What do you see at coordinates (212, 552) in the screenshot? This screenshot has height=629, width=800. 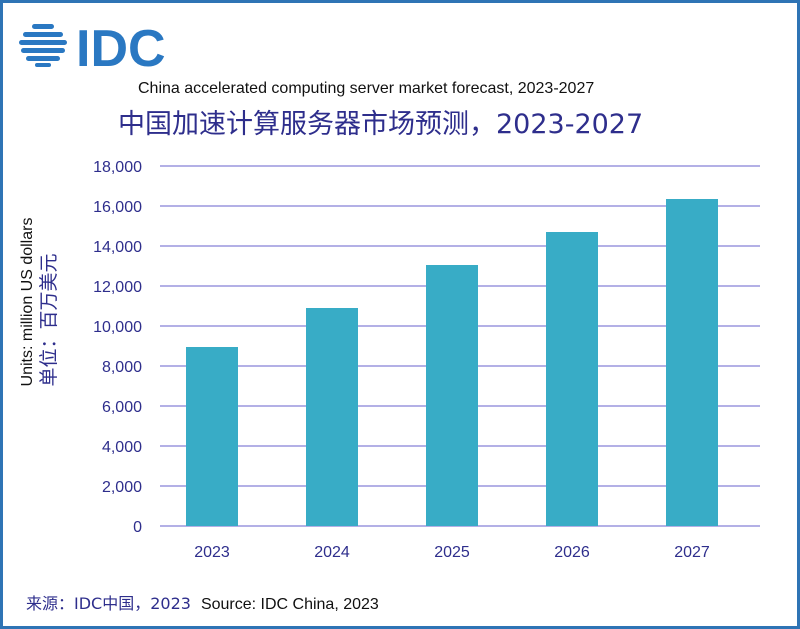 I see `x-tick-label: 2023` at bounding box center [212, 552].